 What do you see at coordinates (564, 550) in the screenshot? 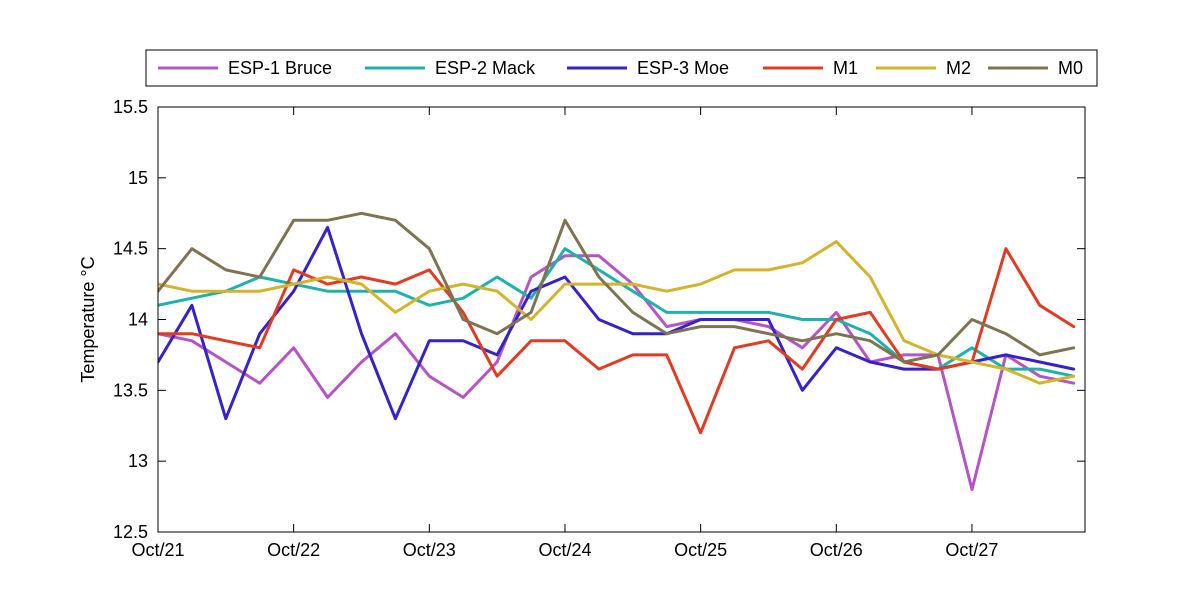
I see `x-tick-label: Oct/24` at bounding box center [564, 550].